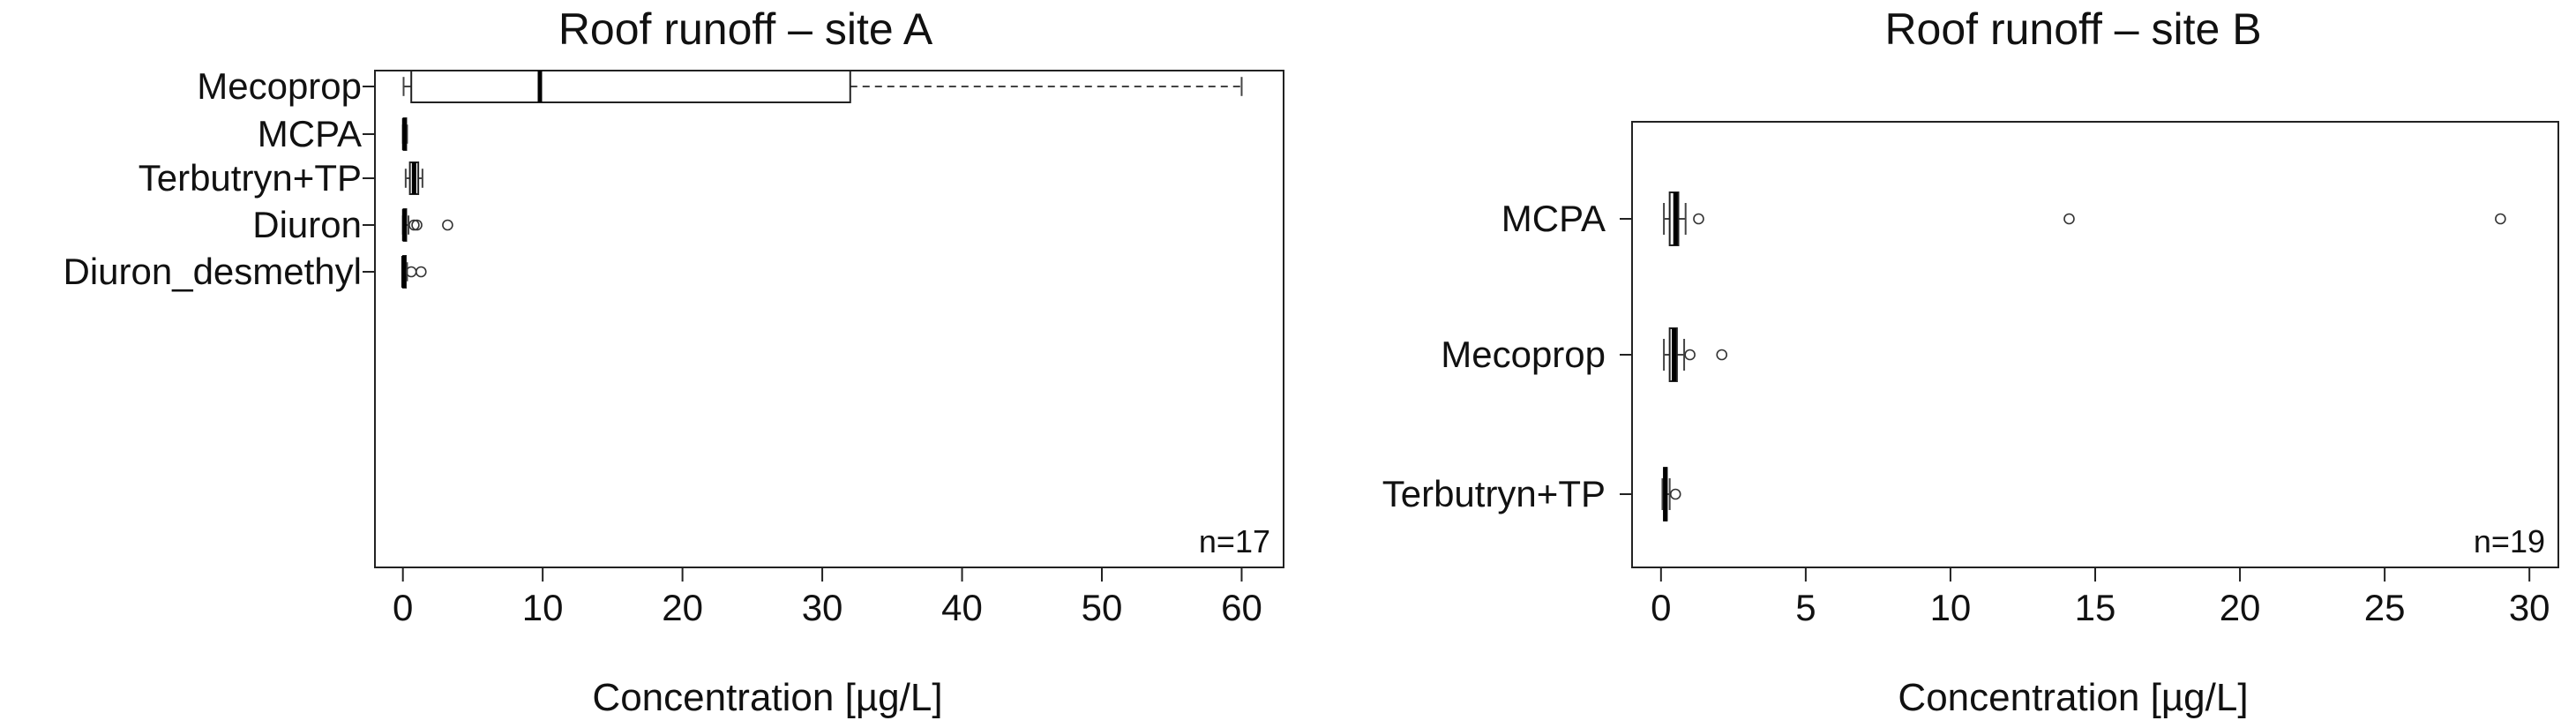  I want to click on category-label: Diuron_desmethyl, so click(213, 271).